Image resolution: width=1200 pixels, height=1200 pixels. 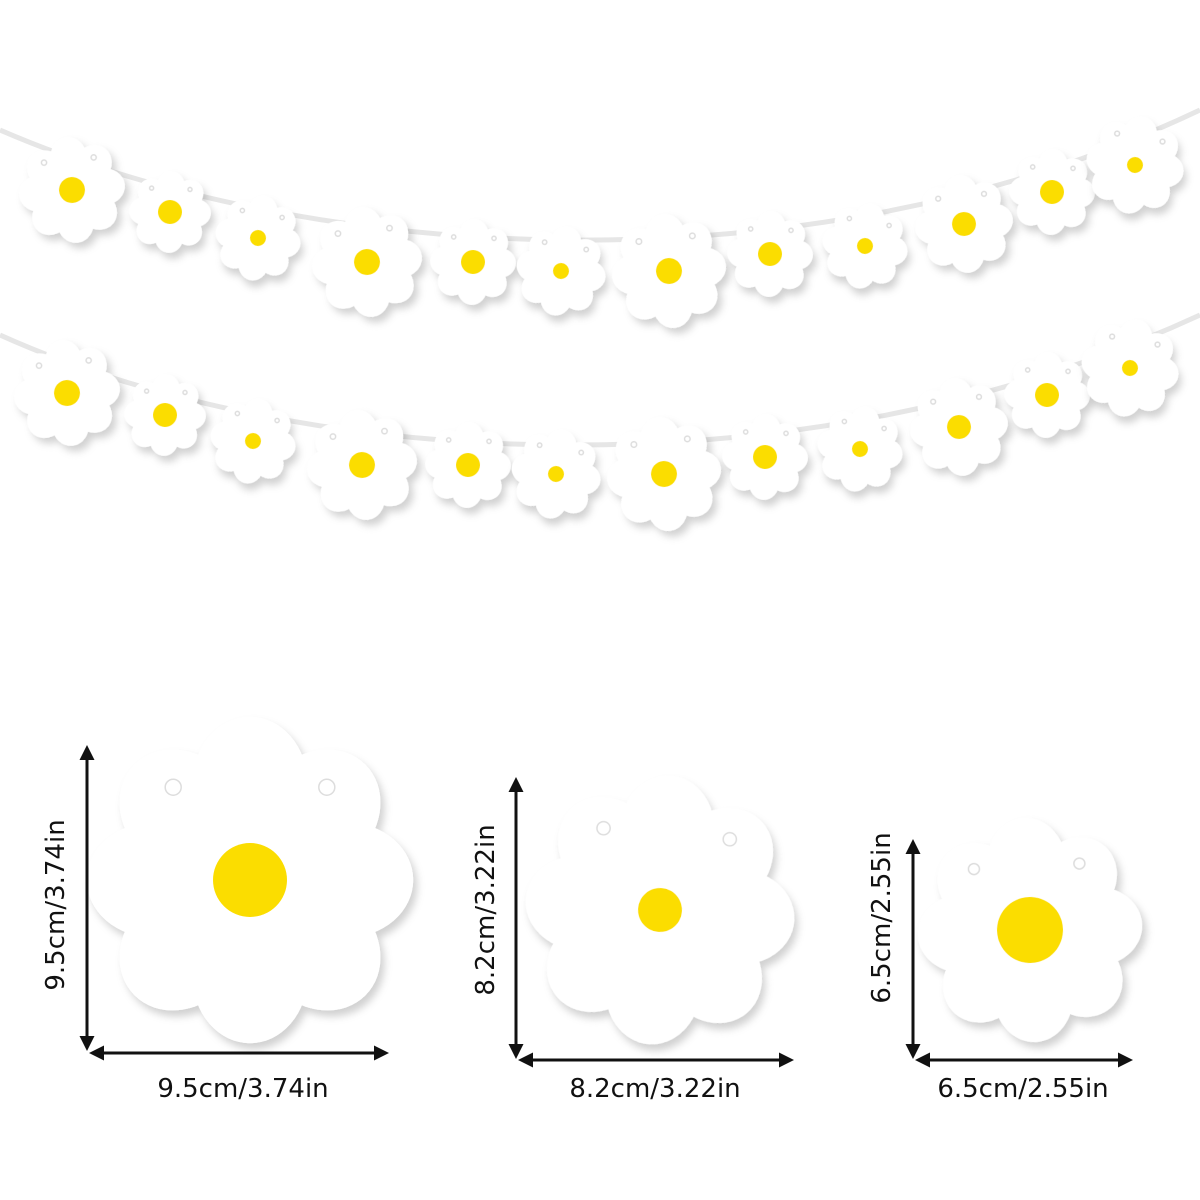 What do you see at coordinates (654, 1089) in the screenshot?
I see `width-label: 8.2cm/3.22in` at bounding box center [654, 1089].